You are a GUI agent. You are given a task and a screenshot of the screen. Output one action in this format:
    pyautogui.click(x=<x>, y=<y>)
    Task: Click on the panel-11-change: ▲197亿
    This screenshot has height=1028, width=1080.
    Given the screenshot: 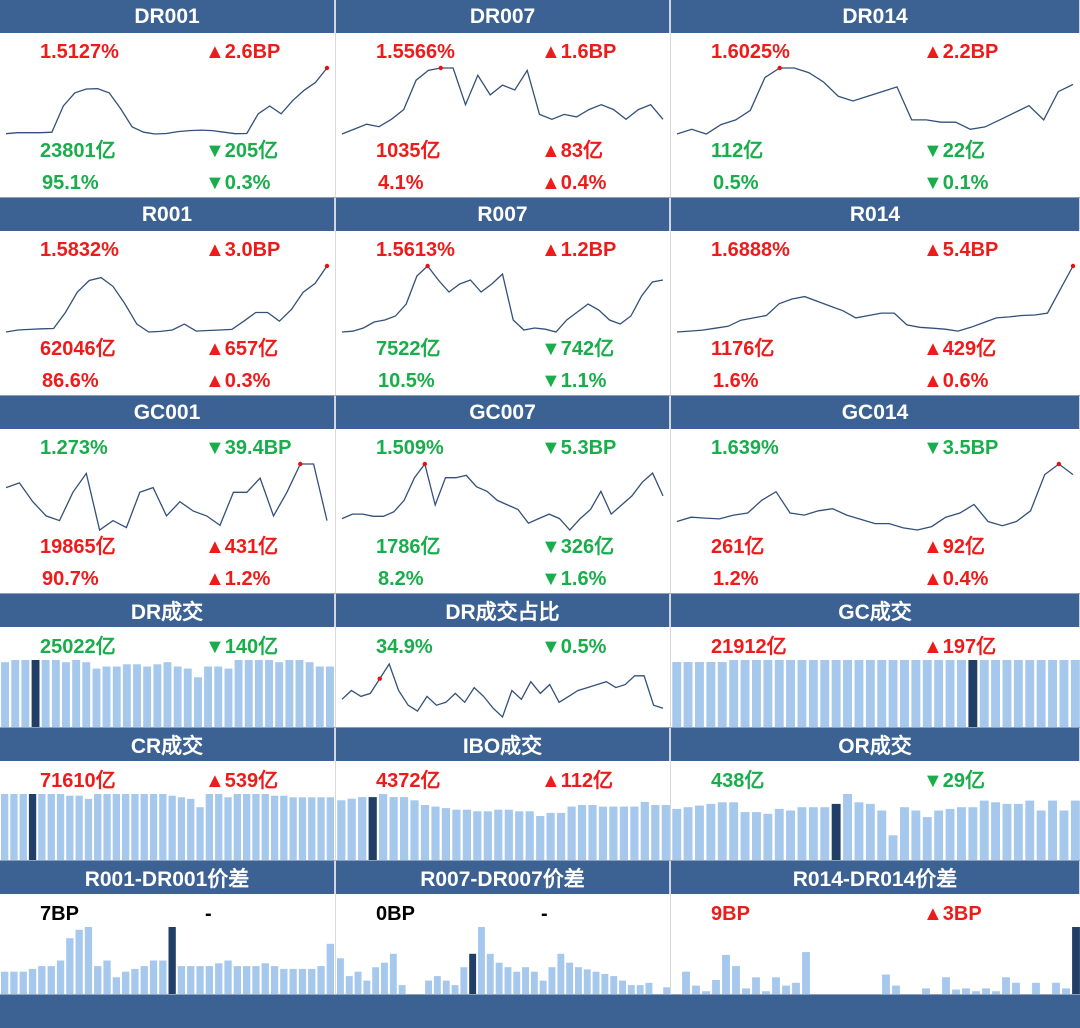 What is the action you would take?
    pyautogui.click(x=960, y=647)
    